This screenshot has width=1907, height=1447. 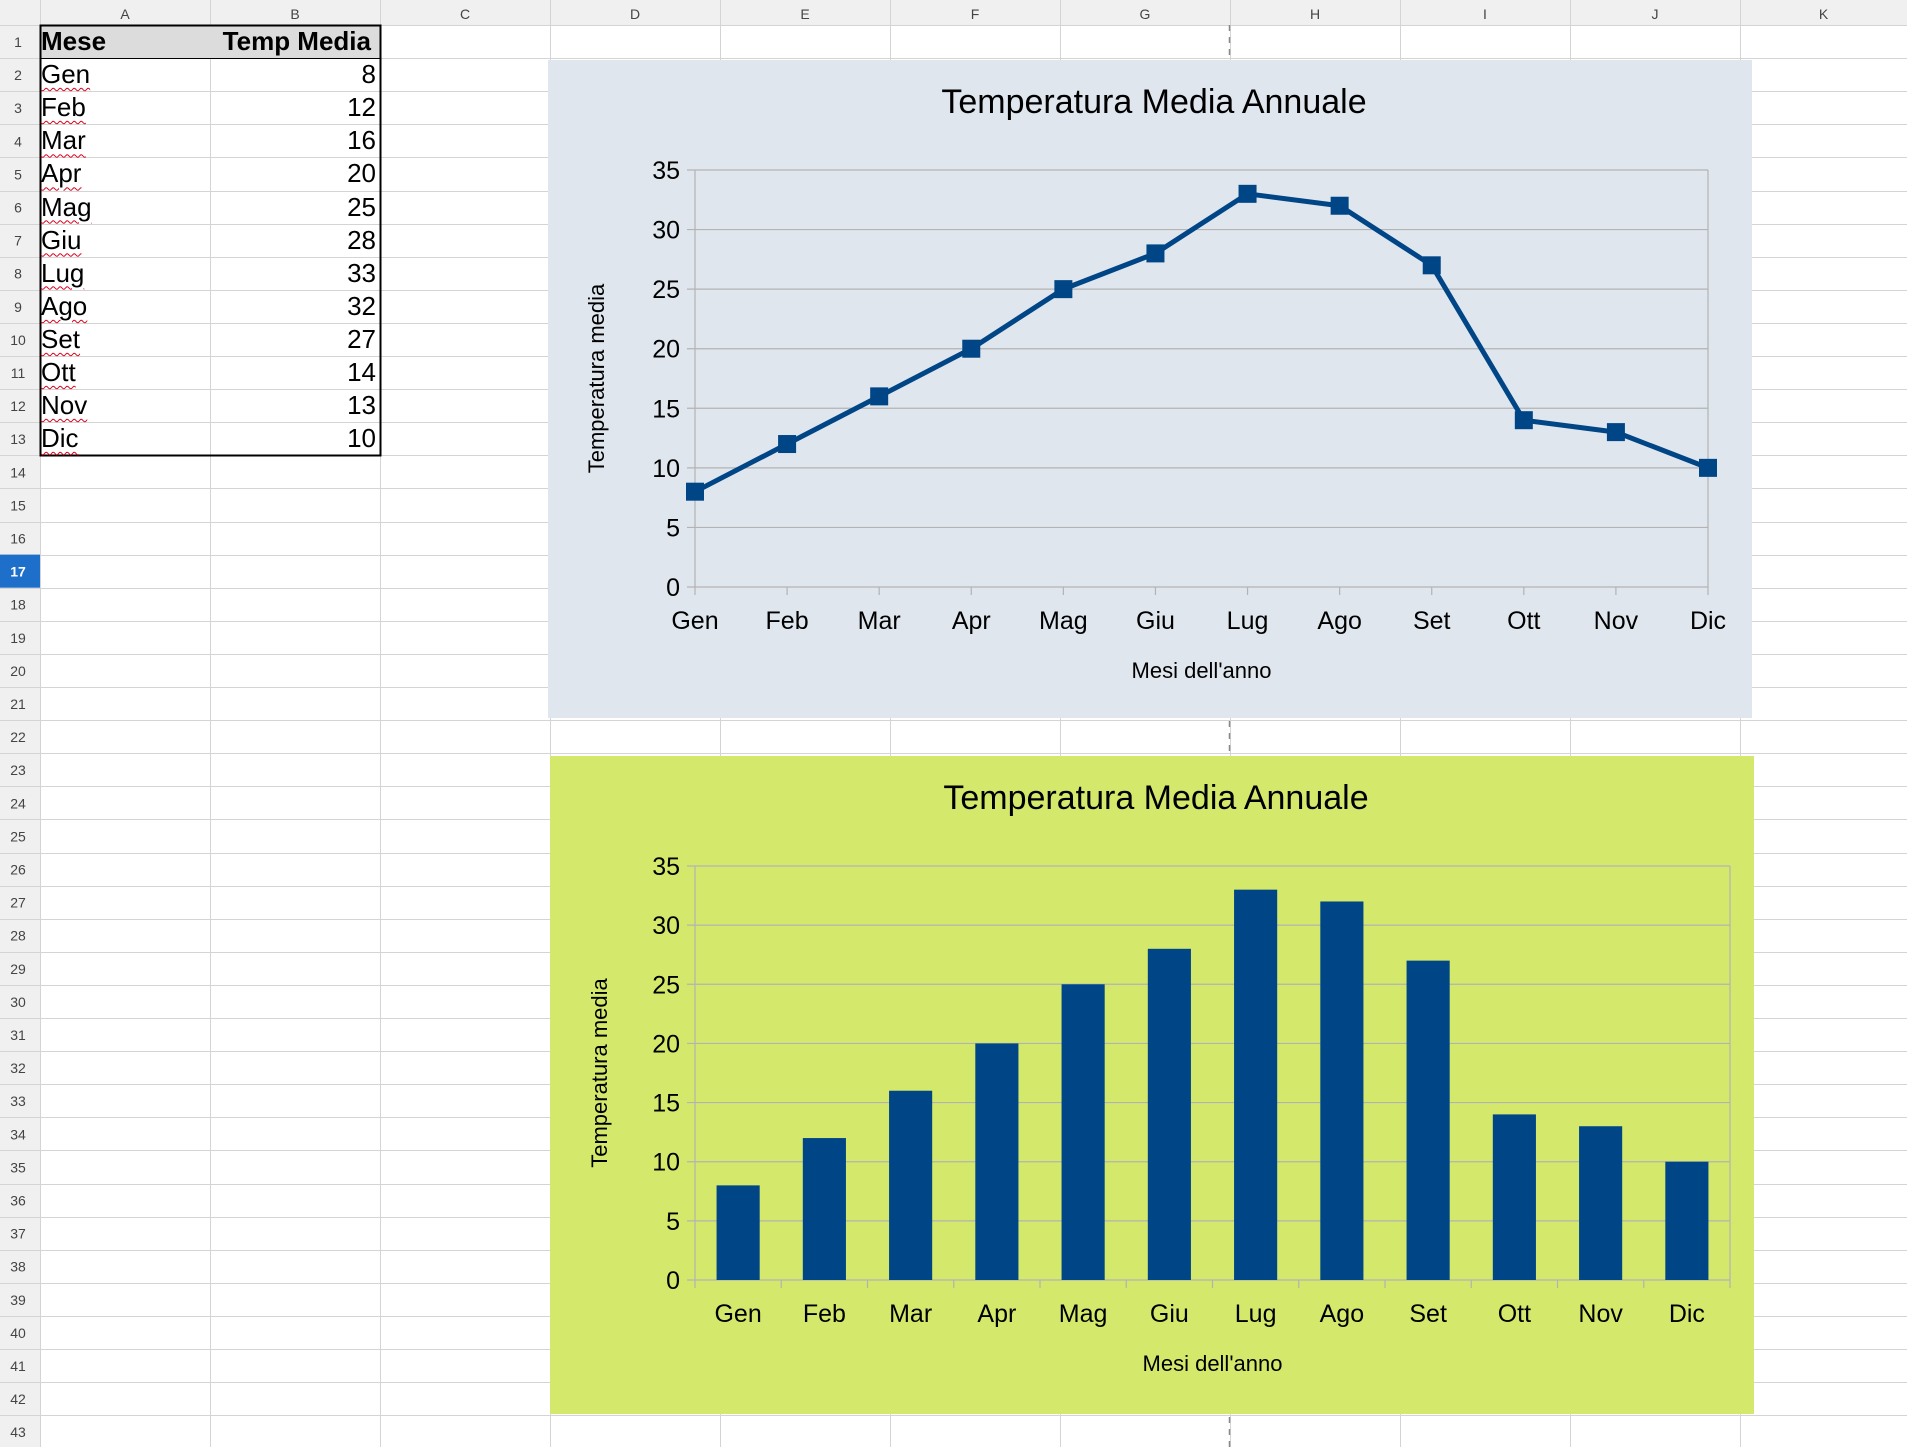 What do you see at coordinates (18, 439) in the screenshot?
I see `row-header-13: 13` at bounding box center [18, 439].